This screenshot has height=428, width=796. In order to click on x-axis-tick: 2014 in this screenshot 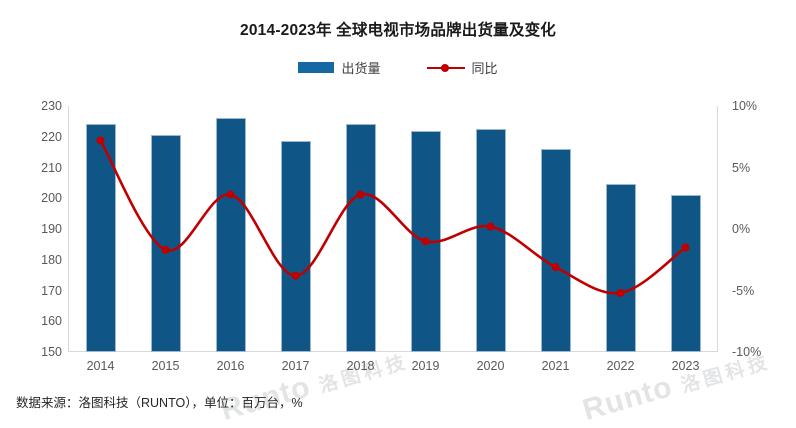, I will do `click(100, 366)`.